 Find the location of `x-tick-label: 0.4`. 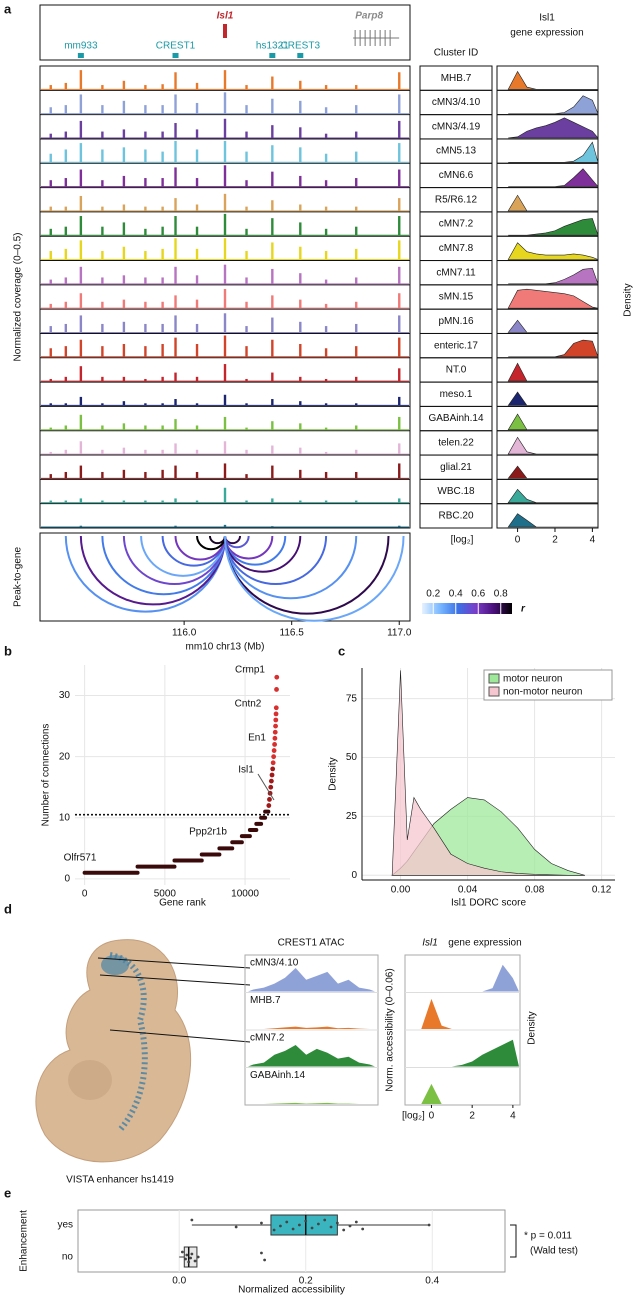

x-tick-label: 0.4 is located at coordinates (432, 1281).